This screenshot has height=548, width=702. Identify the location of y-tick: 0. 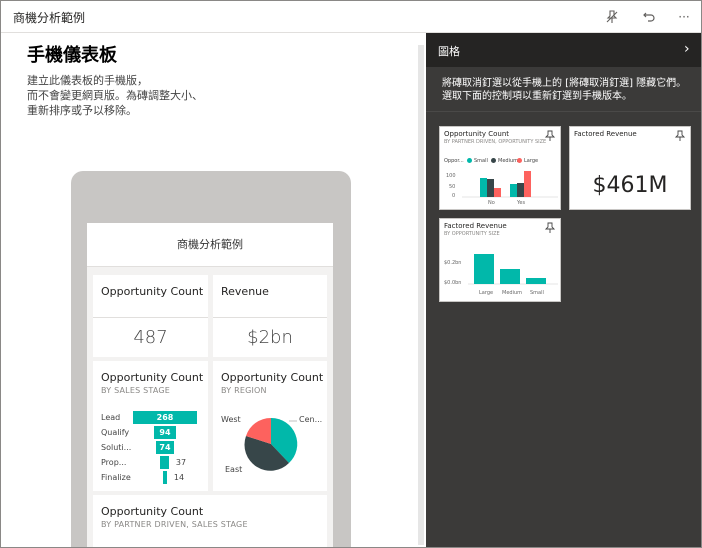
(454, 196).